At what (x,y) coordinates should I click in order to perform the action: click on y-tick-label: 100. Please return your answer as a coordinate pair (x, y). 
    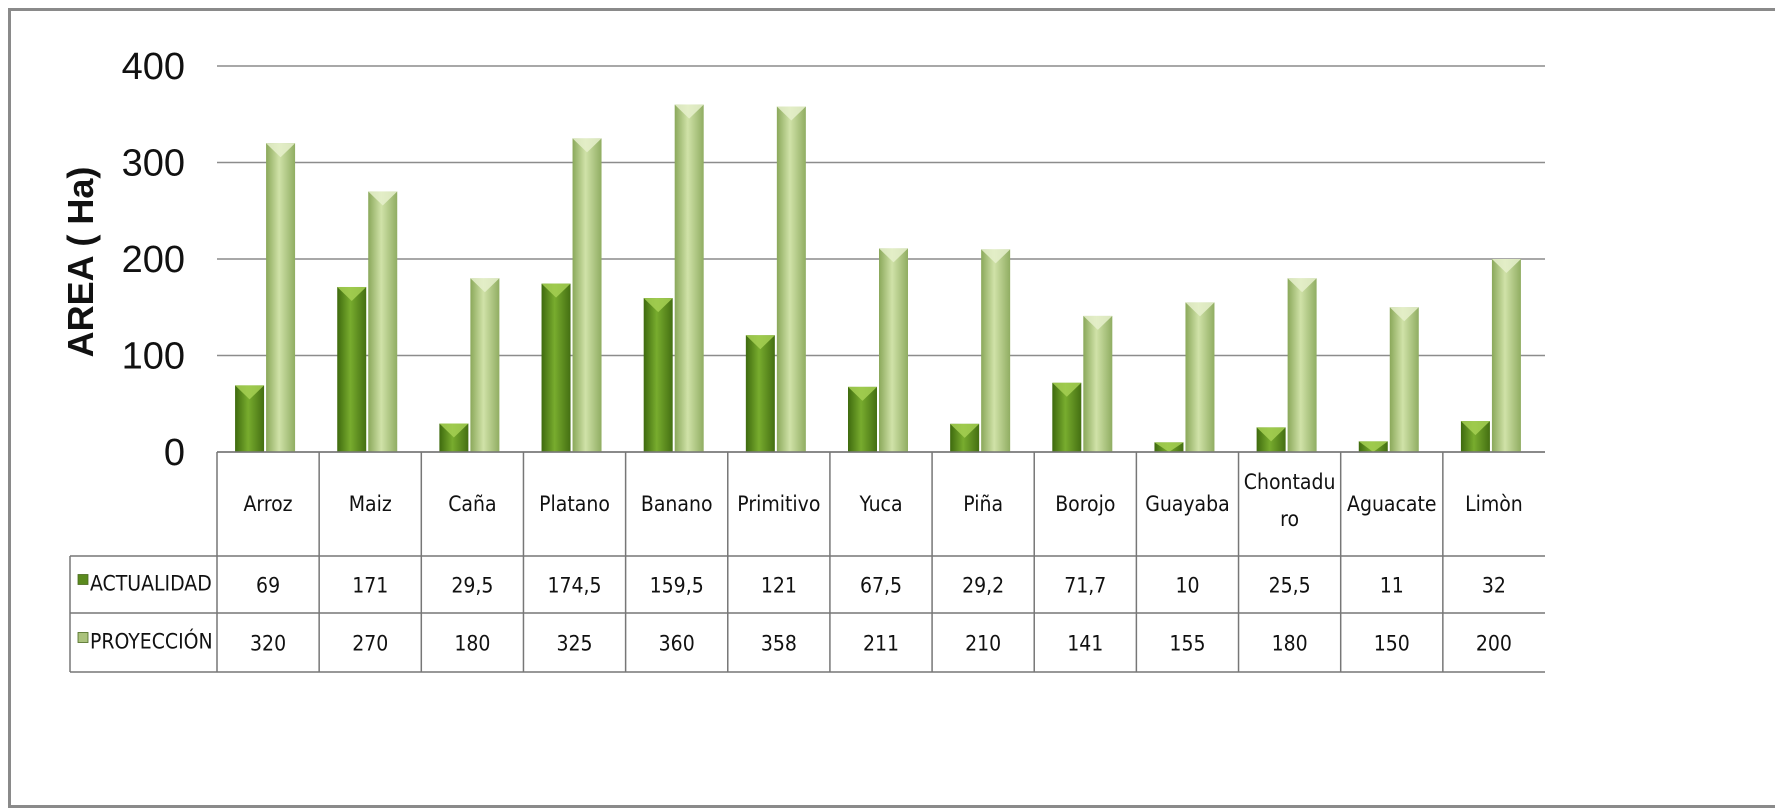
    Looking at the image, I should click on (153, 357).